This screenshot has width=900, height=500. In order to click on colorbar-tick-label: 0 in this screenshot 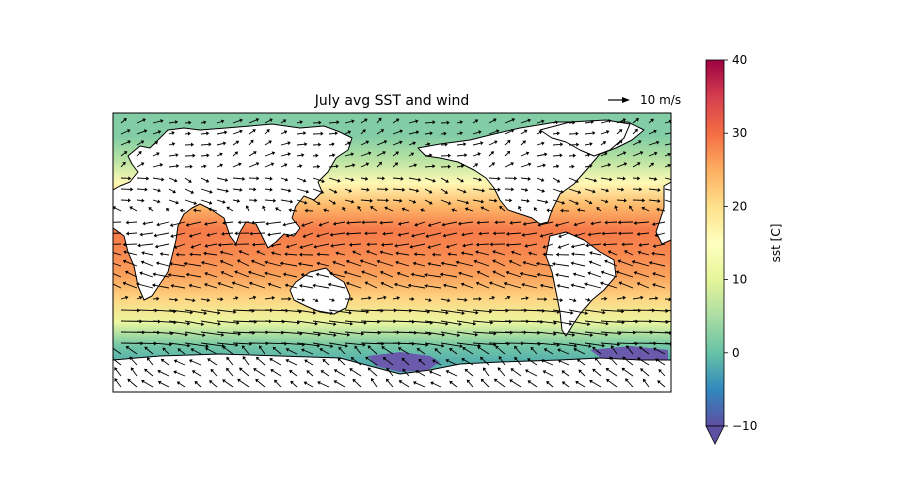, I will do `click(736, 353)`.